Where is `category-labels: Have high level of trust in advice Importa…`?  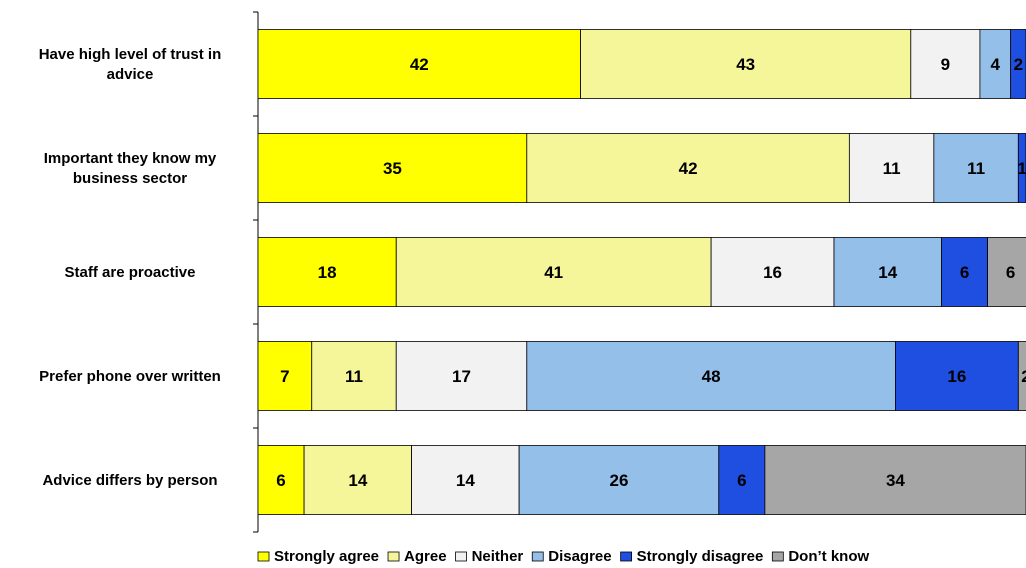
category-labels: Have high level of trust in advice Importa… is located at coordinates (130, 267).